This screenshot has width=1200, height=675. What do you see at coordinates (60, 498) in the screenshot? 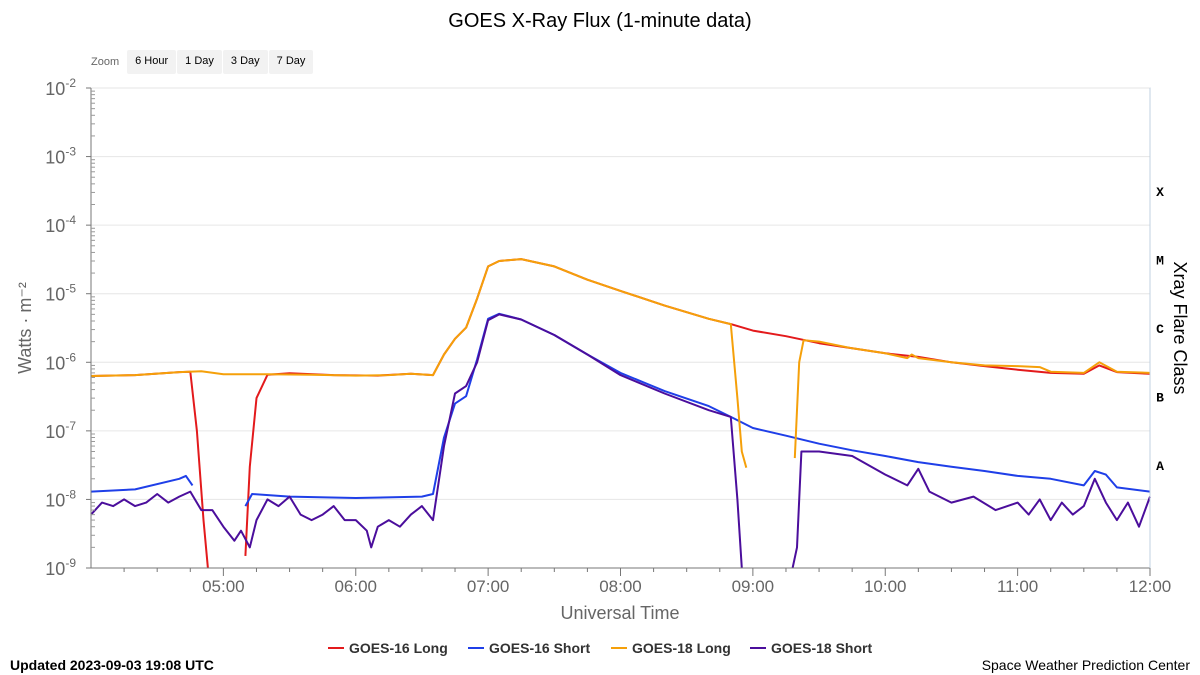
I see `y-tick-label: 10⁻⁸` at bounding box center [60, 498].